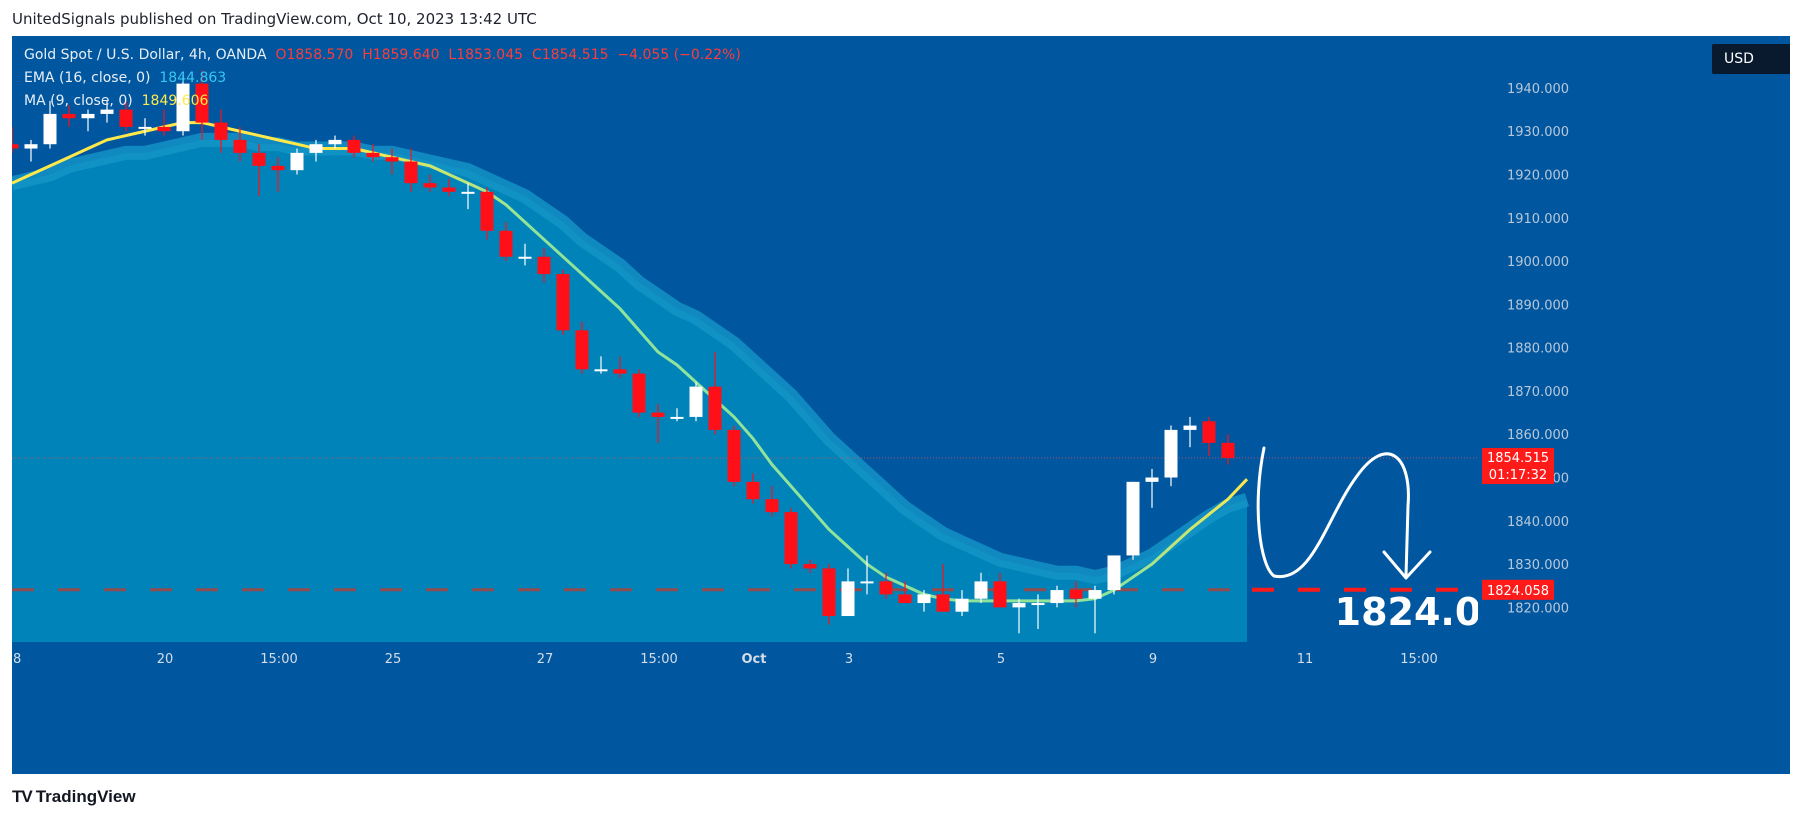 The height and width of the screenshot is (821, 1804). I want to click on tradingview-logo: TV TradingView, so click(74, 797).